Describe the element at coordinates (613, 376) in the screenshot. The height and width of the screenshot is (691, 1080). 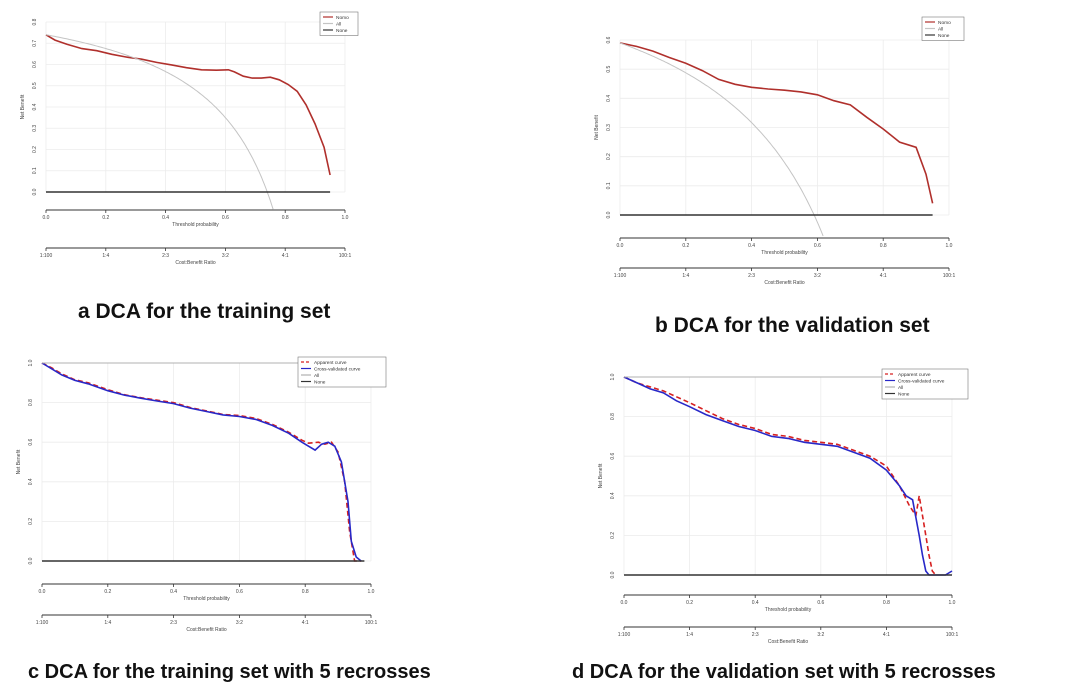
I see `y-tick-label: 1.0` at that location.